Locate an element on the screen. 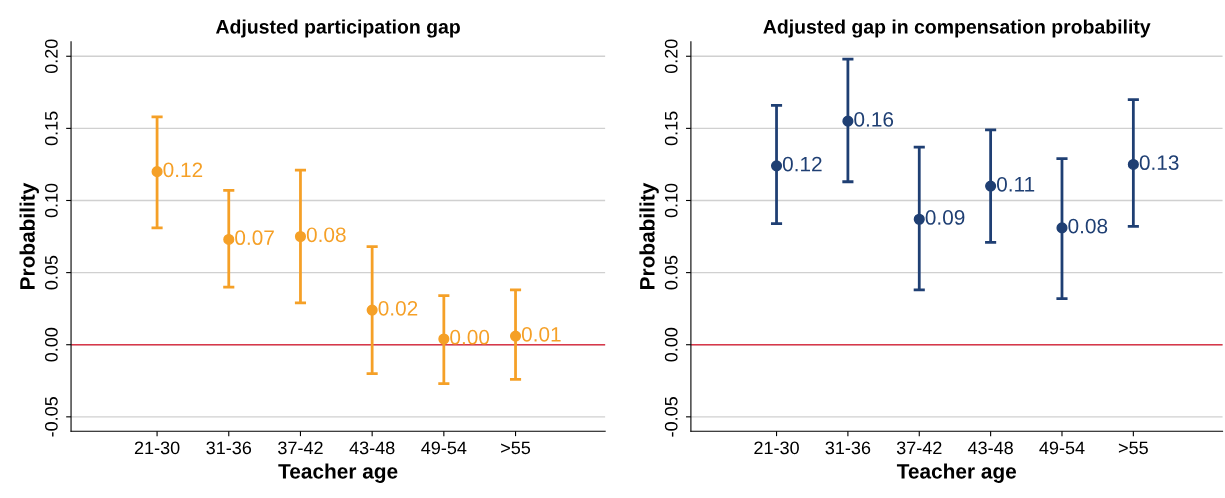 The height and width of the screenshot is (498, 1225). data-label: 0.09 is located at coordinates (945, 217).